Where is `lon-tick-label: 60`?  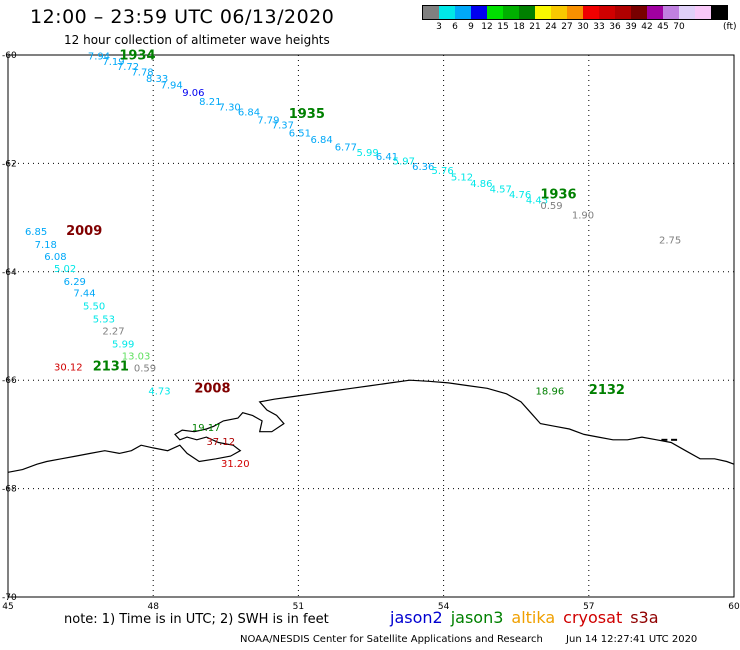
lon-tick-label: 60 is located at coordinates (734, 607).